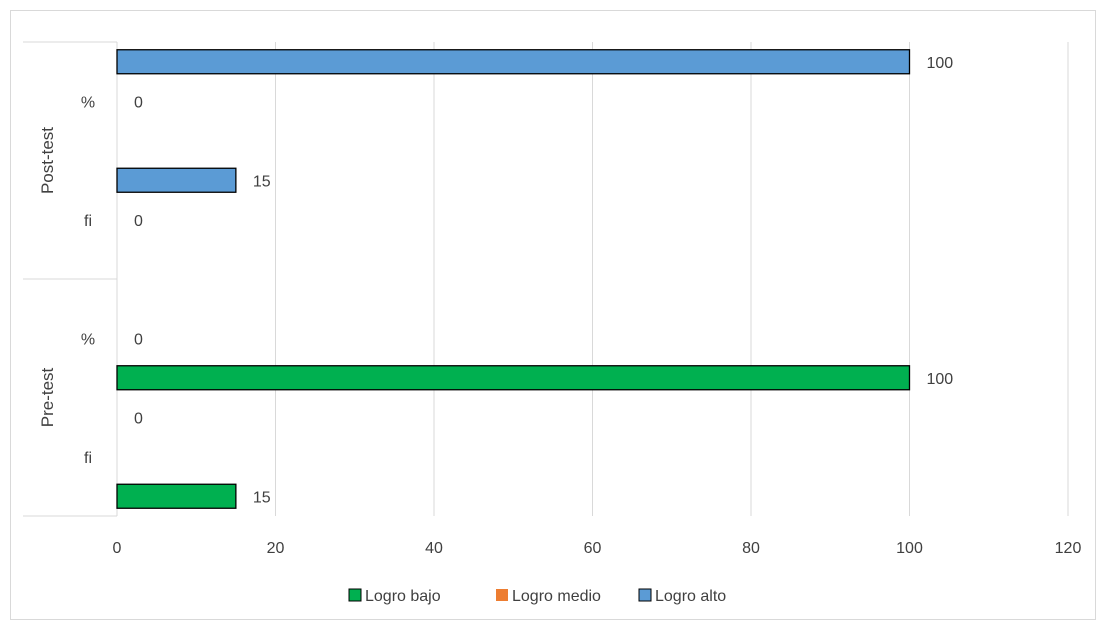 The width and height of the screenshot is (1105, 630). I want to click on x-tick-label: 120, so click(1068, 548).